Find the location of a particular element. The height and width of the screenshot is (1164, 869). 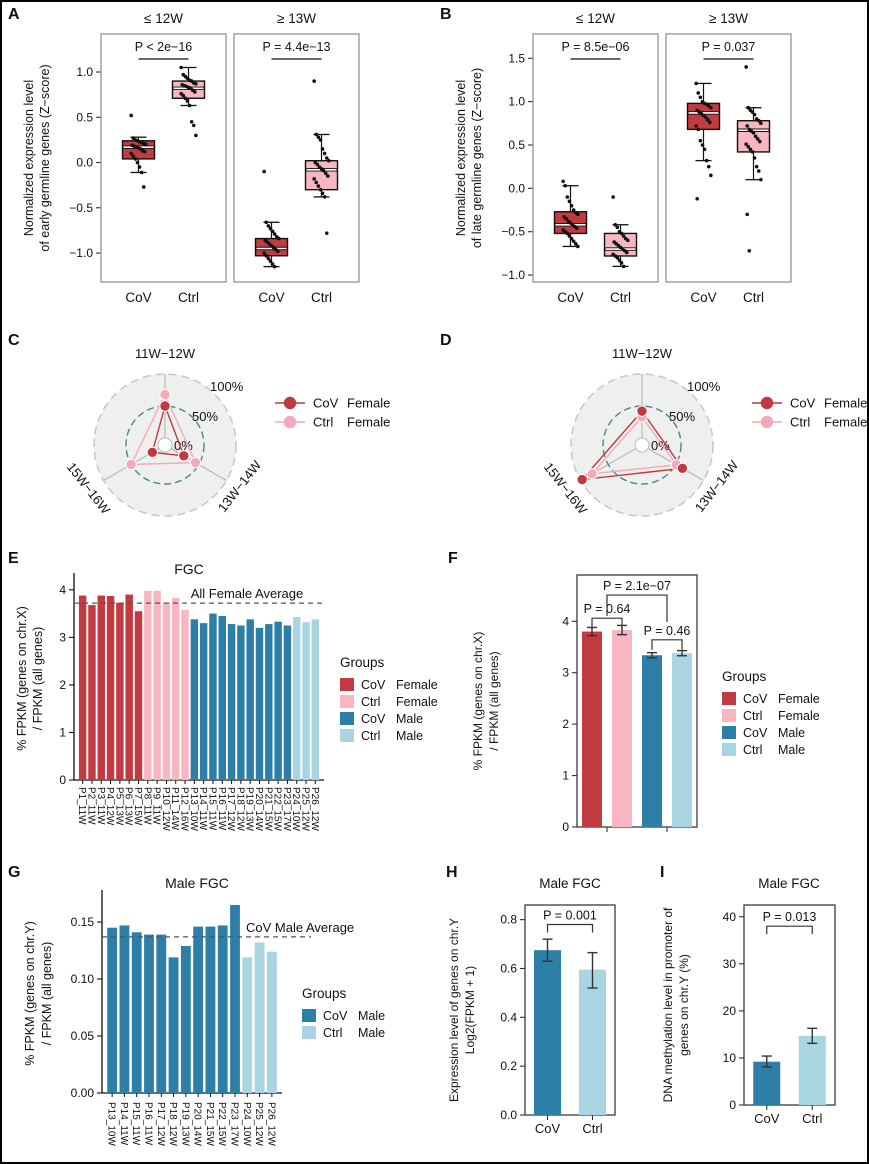

svg-text: % FPKM (genes on chr.X) is located at coordinates (22, 678).